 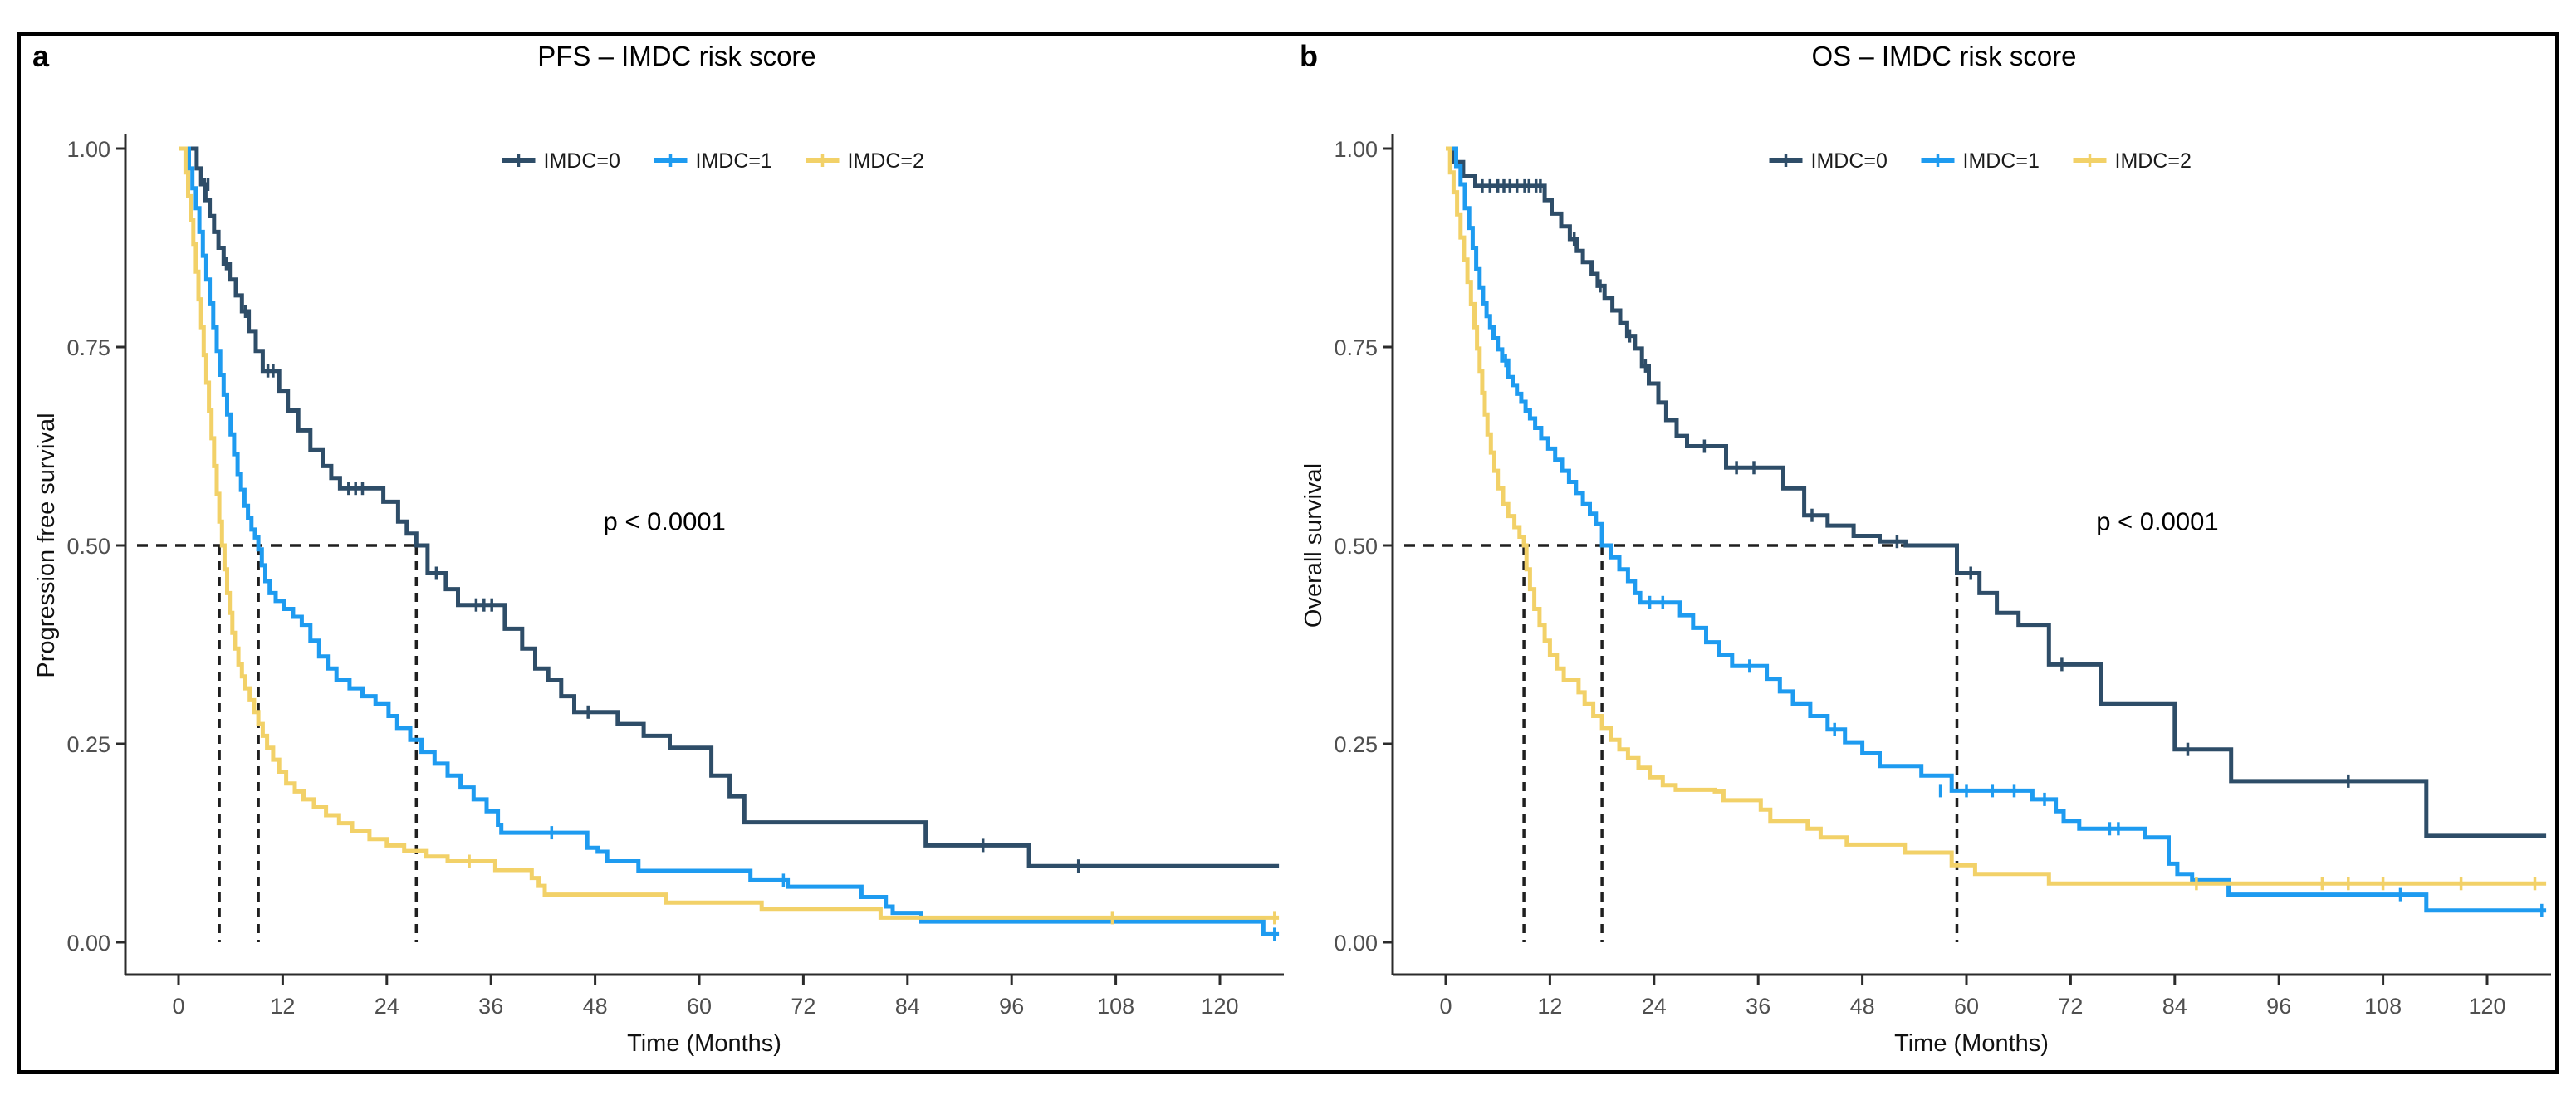 What do you see at coordinates (47, 545) in the screenshot?
I see `y-axis-title: Progression free survival` at bounding box center [47, 545].